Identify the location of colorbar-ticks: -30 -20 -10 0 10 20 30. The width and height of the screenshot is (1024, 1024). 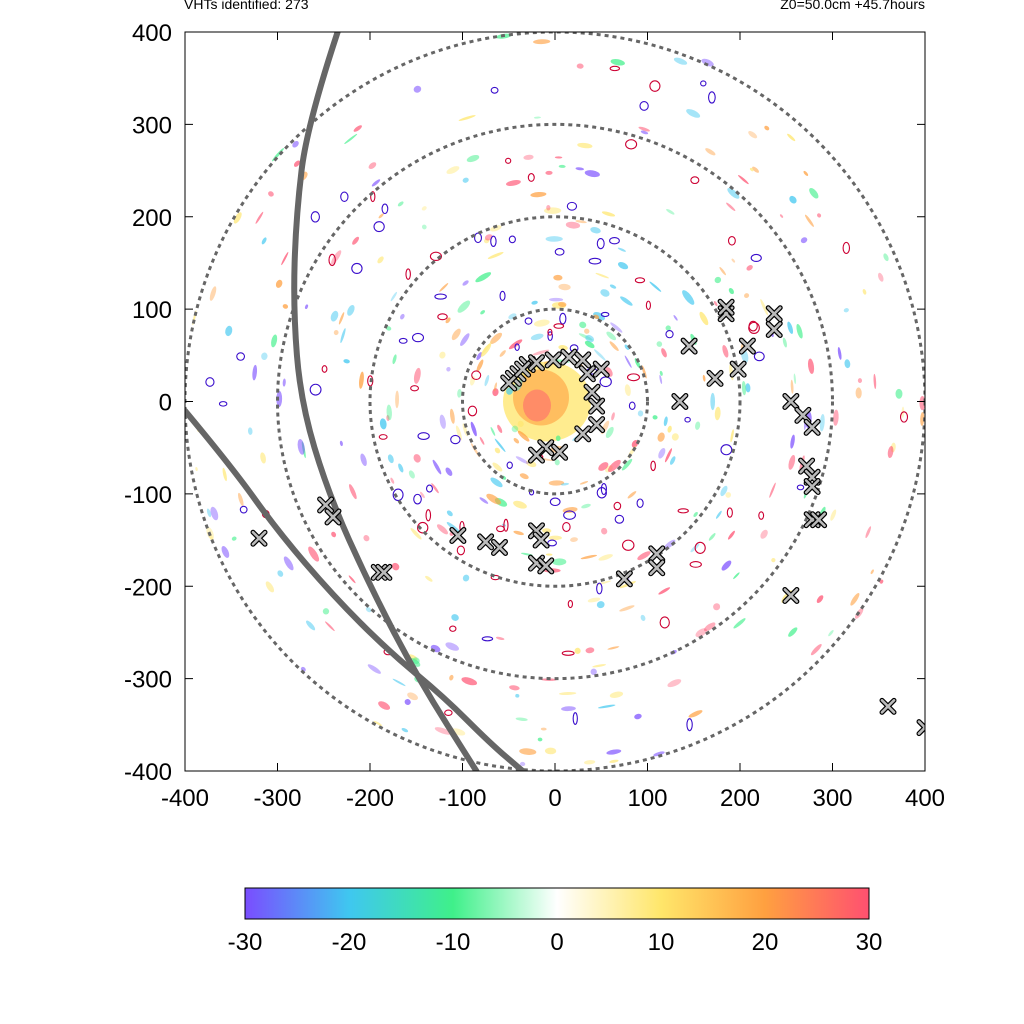
(555, 942).